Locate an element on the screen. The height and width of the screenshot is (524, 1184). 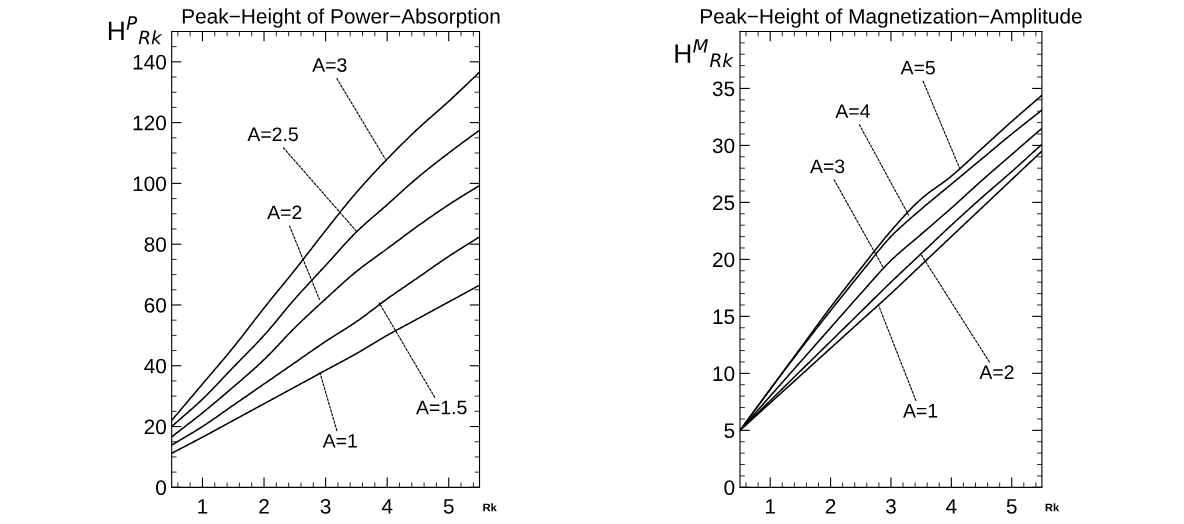
annotation: A=1.5 is located at coordinates (441, 407).